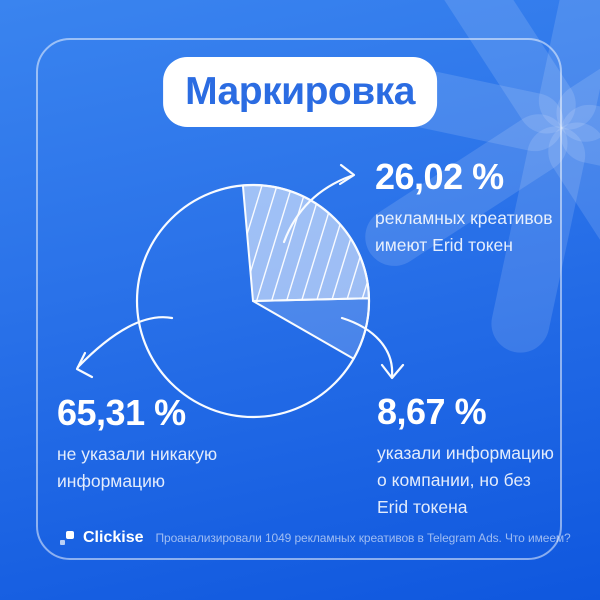 The image size is (600, 600). Describe the element at coordinates (137, 467) in the screenshot. I see `callout-none-label: не указали никакую информацию` at that location.